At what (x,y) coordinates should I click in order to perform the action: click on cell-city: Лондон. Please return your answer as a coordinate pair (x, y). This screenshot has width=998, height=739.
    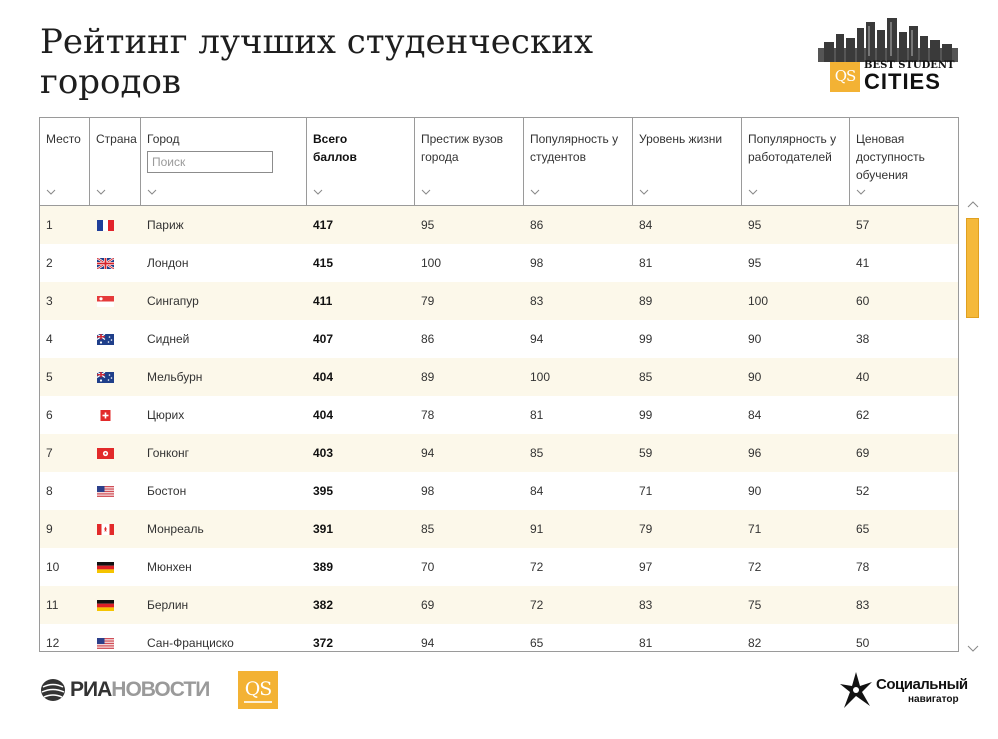
    Looking at the image, I should click on (168, 263).